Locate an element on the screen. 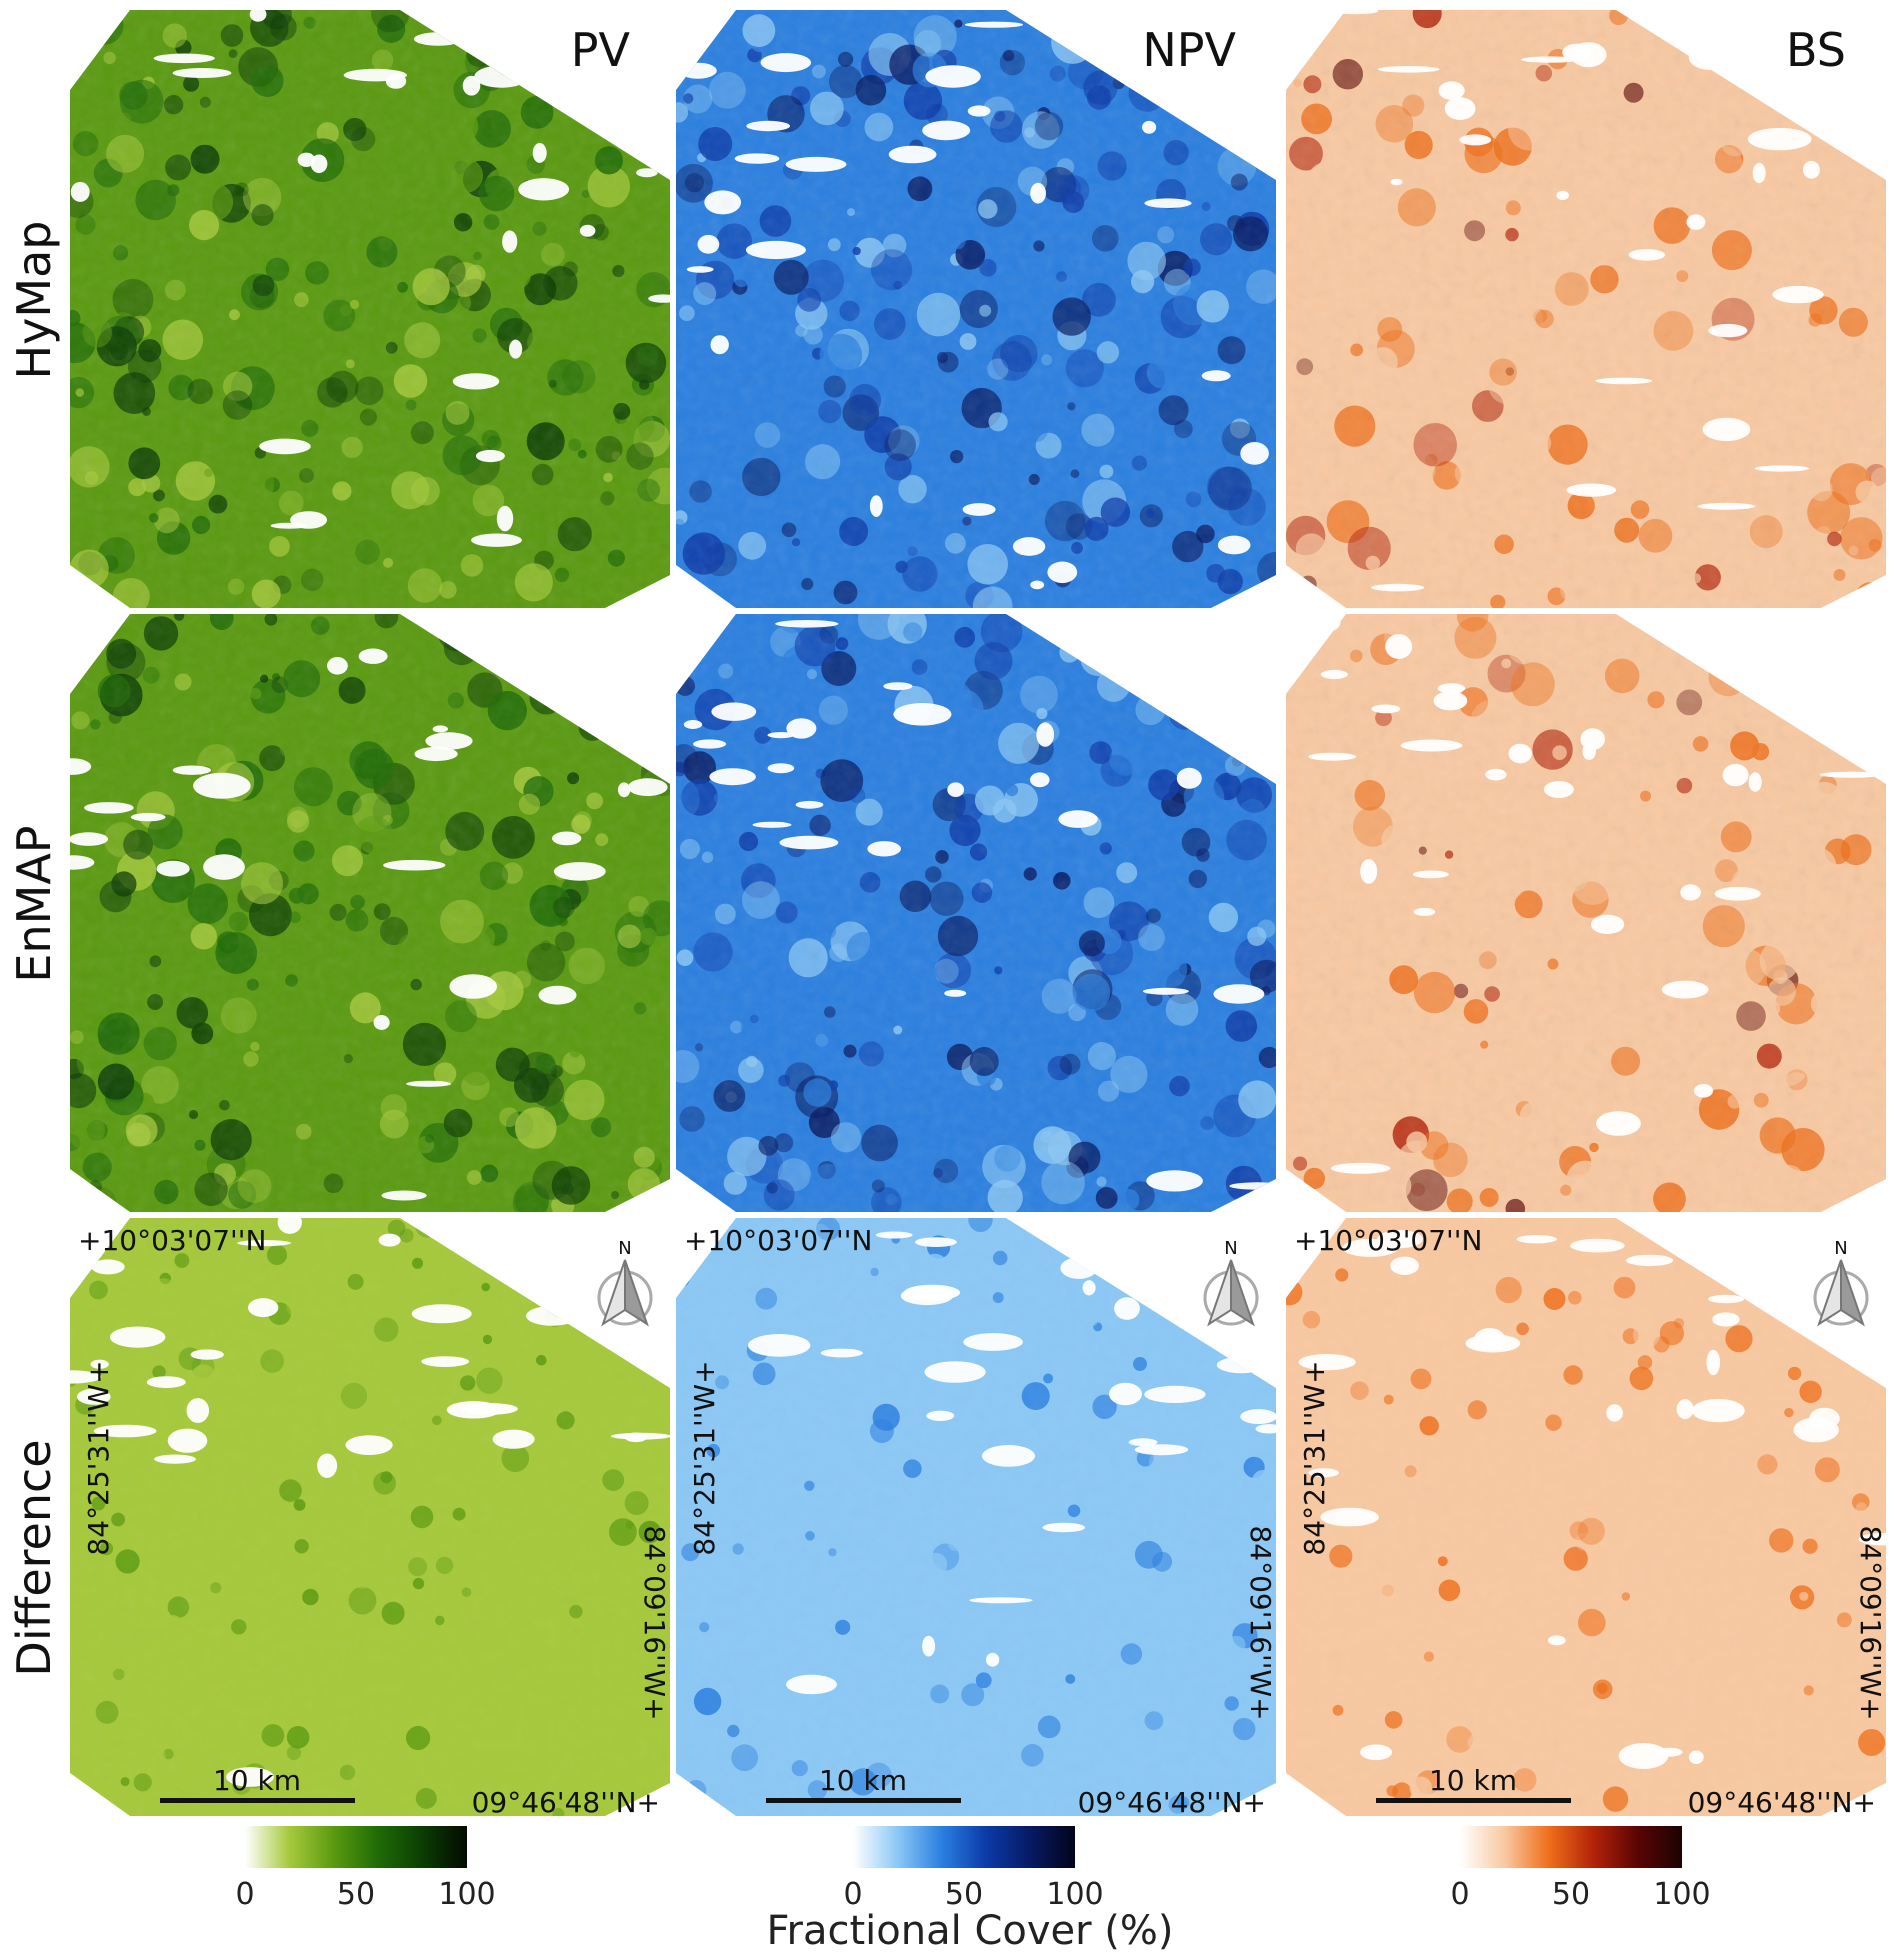  column-title-bs: BS is located at coordinates (1816, 50).